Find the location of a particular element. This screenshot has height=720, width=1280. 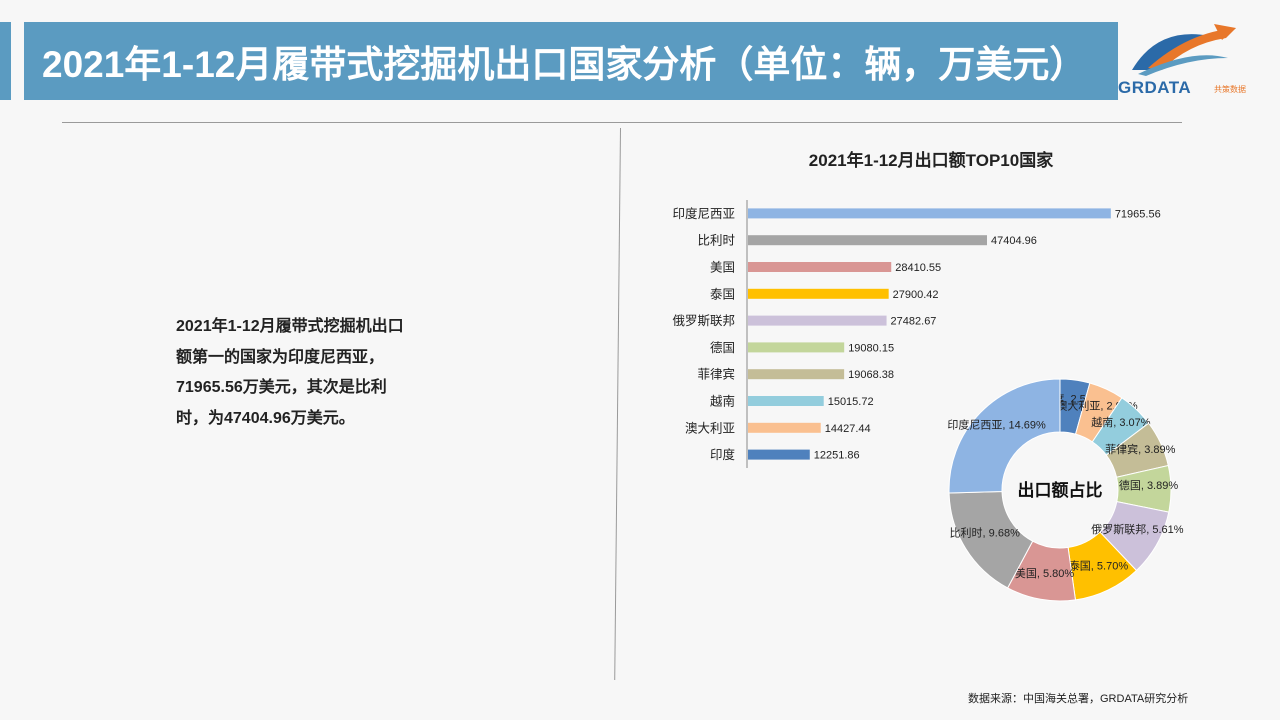

bar-value-label: 14427.44 is located at coordinates (848, 429).